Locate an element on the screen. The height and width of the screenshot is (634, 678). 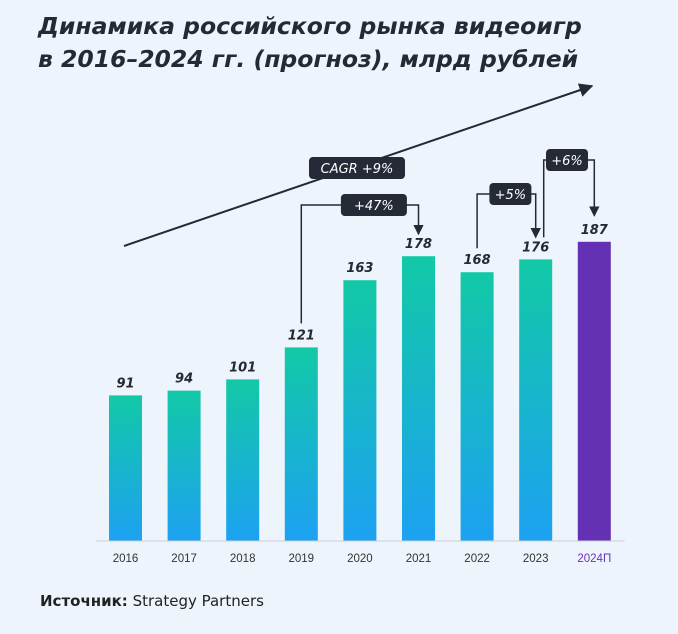
bar-2019 is located at coordinates (301, 444).